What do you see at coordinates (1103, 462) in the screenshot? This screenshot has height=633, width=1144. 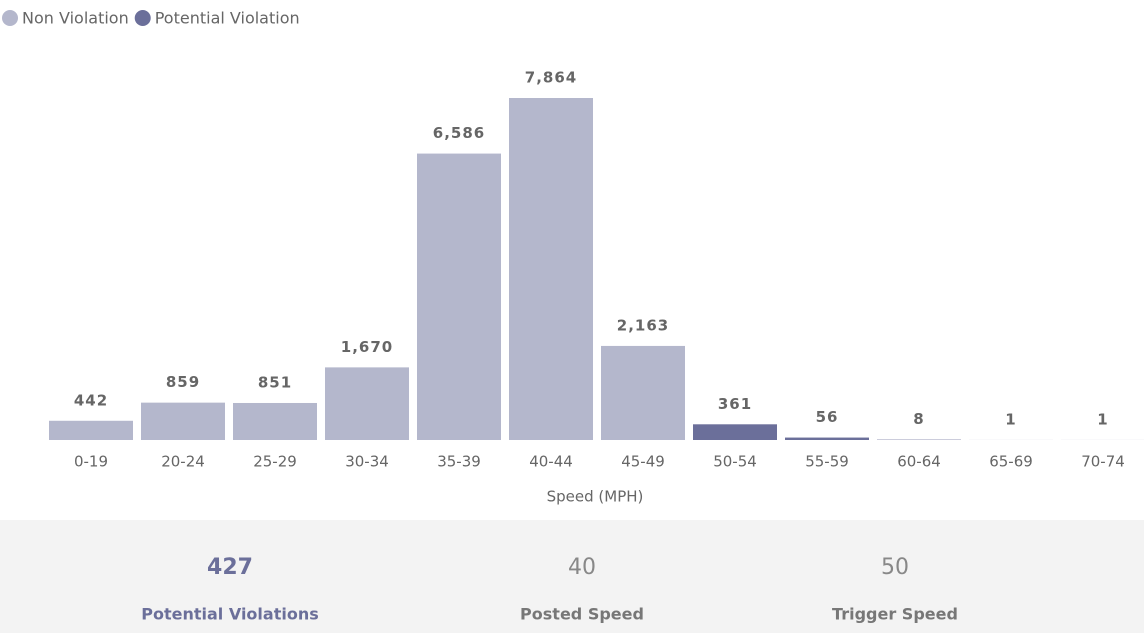 I see `x-tick-label: 70-74` at bounding box center [1103, 462].